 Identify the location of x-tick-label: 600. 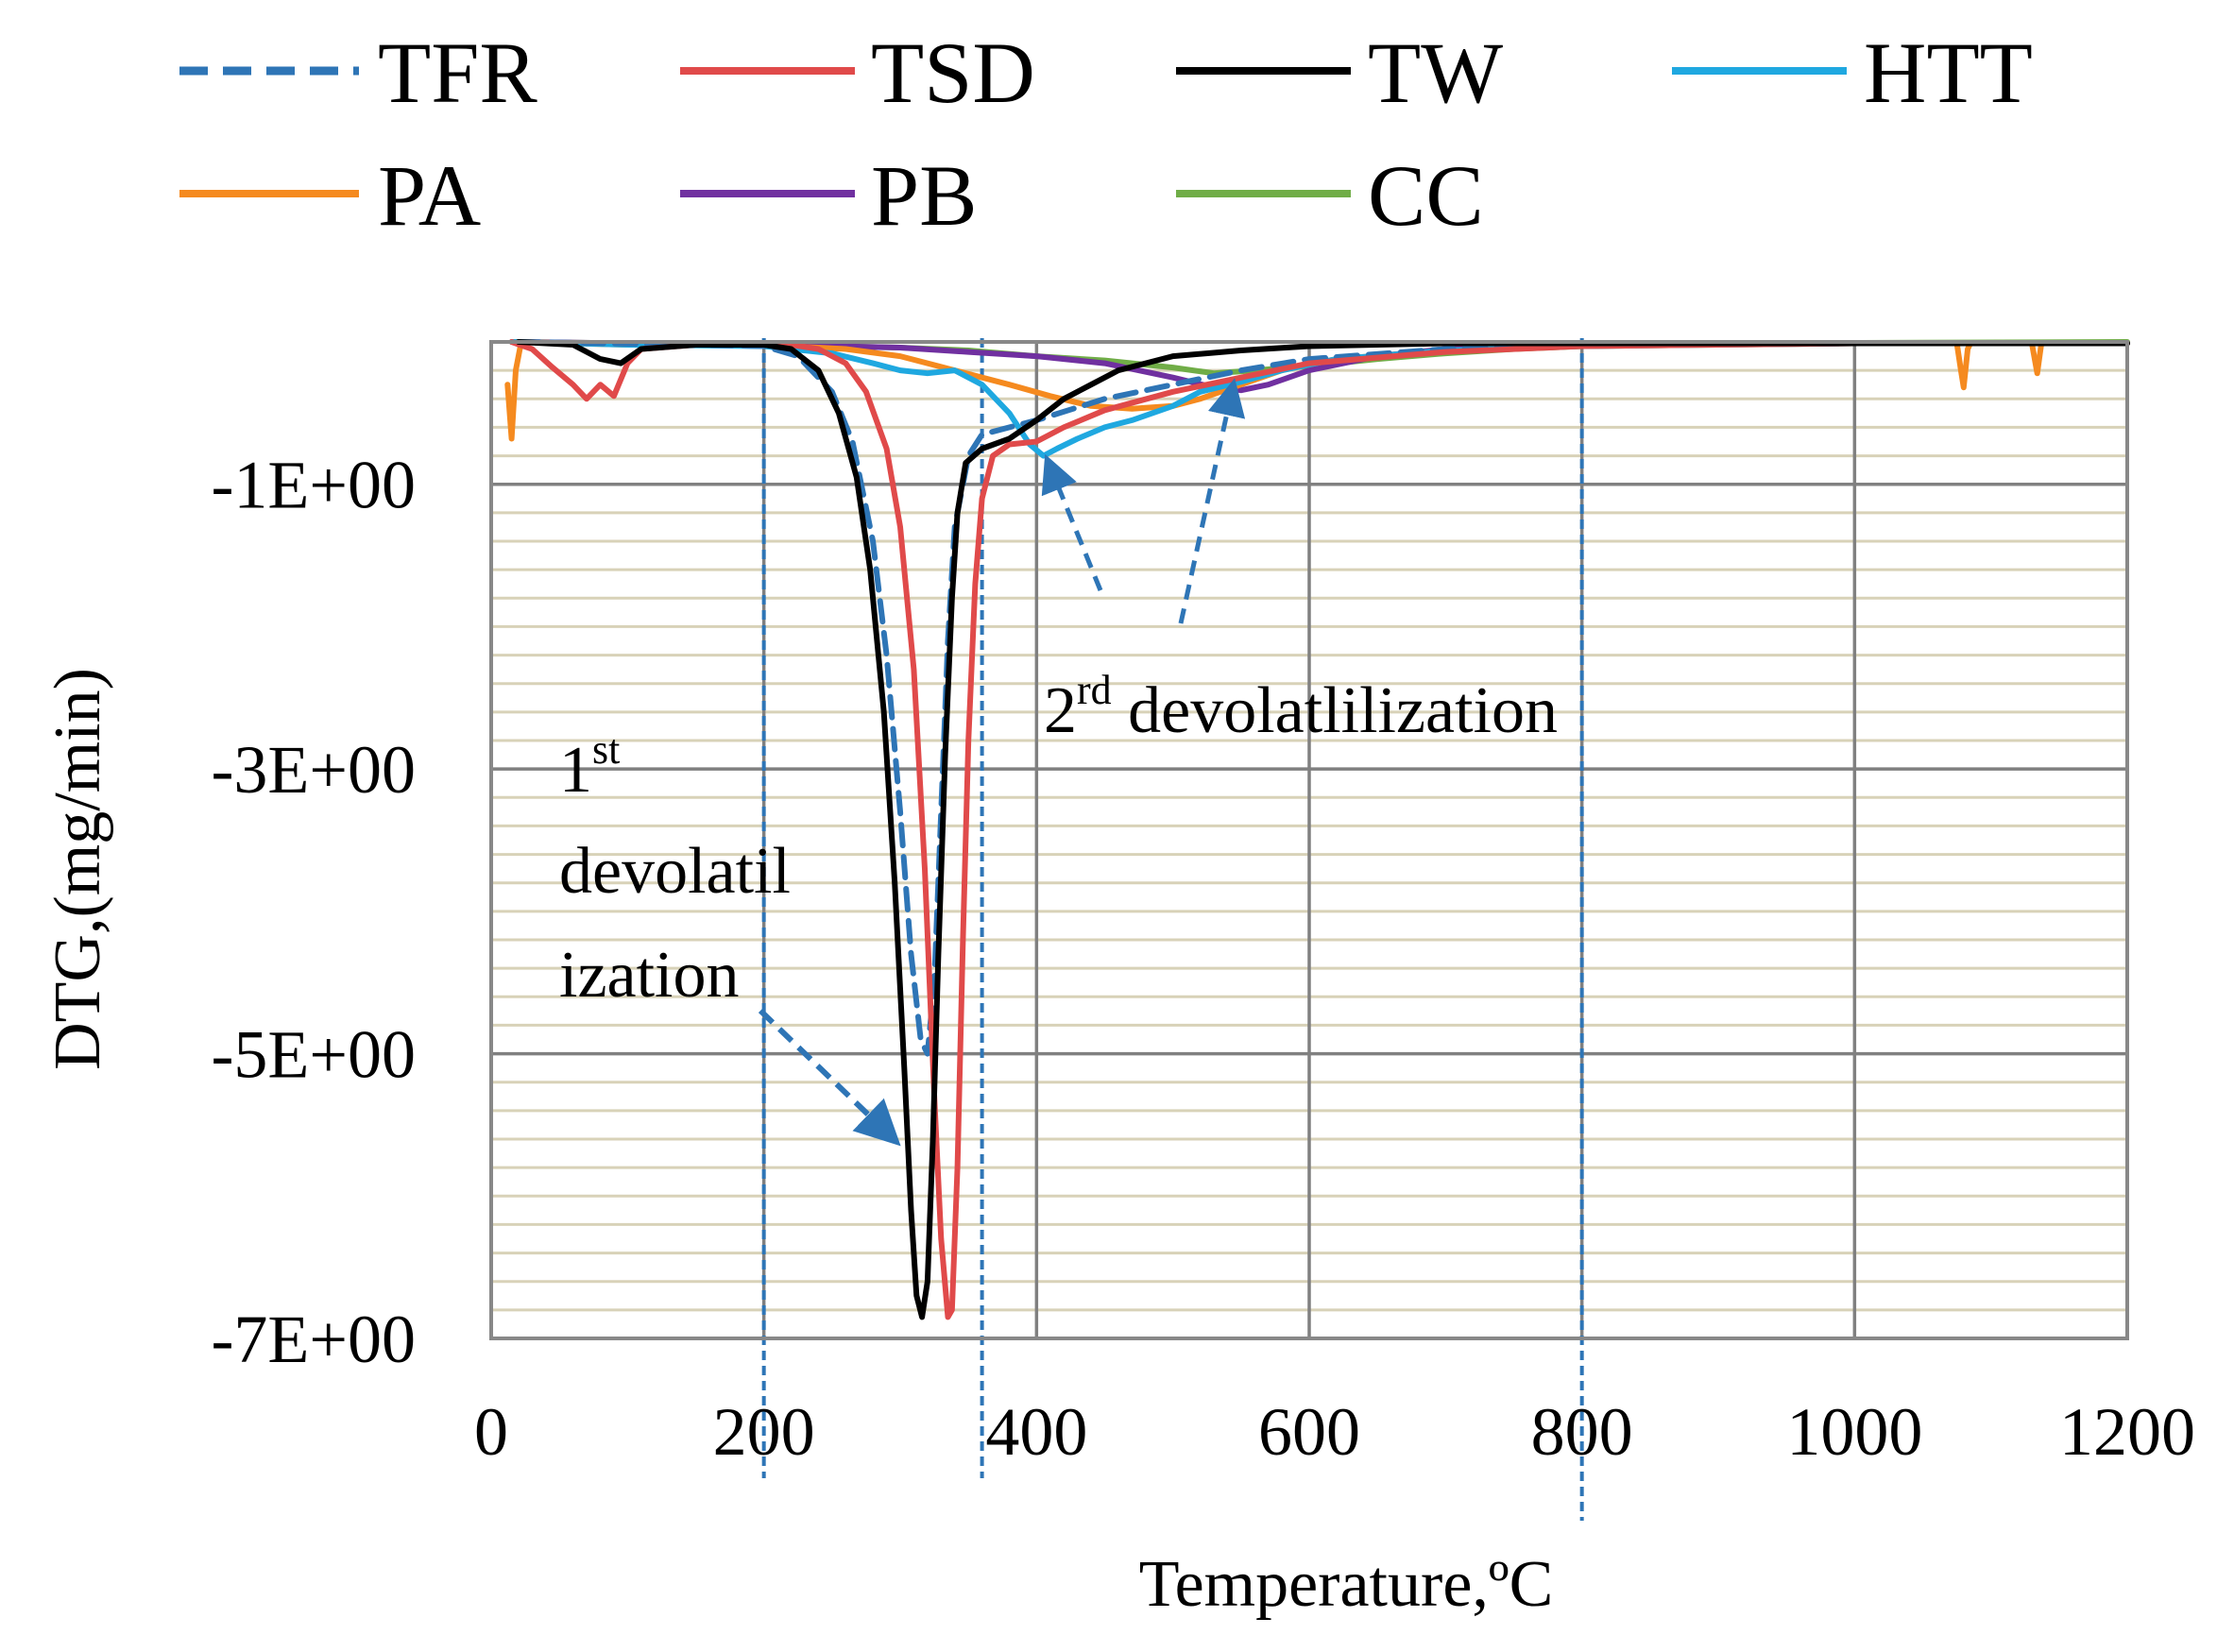
(1309, 1432).